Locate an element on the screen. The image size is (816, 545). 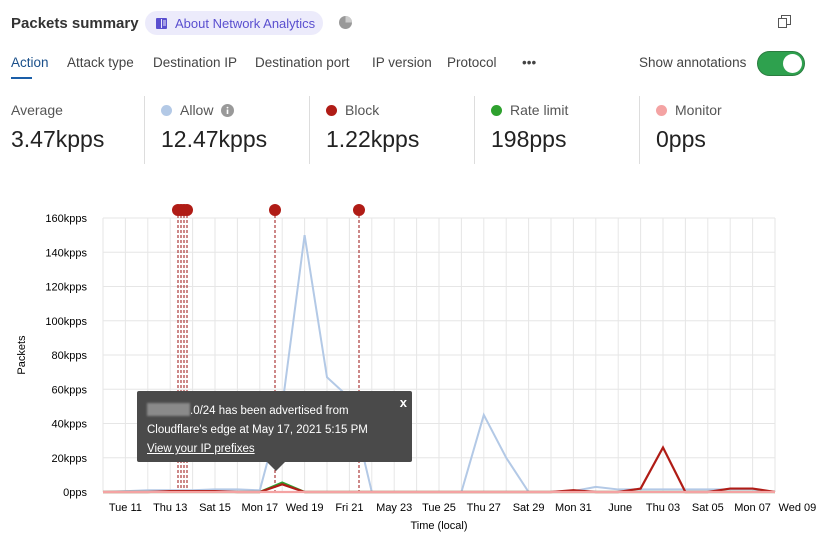
stat-value: 12.47kpps is located at coordinates (214, 139).